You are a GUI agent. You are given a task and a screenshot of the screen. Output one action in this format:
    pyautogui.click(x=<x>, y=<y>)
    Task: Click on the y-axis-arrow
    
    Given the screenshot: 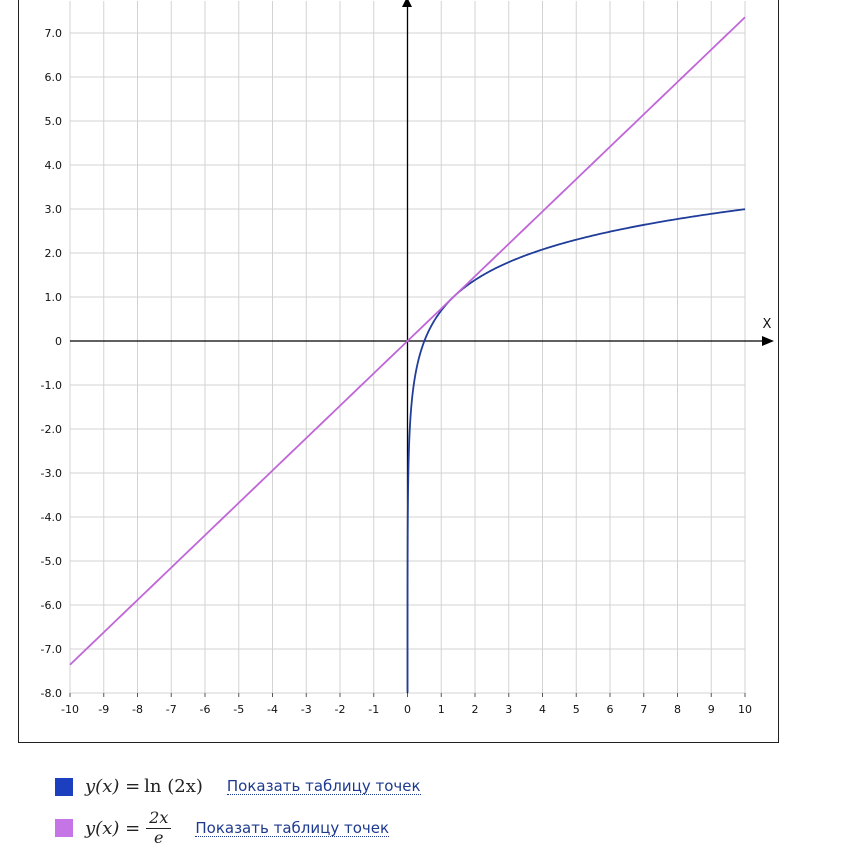 What is the action you would take?
    pyautogui.click(x=407, y=3)
    